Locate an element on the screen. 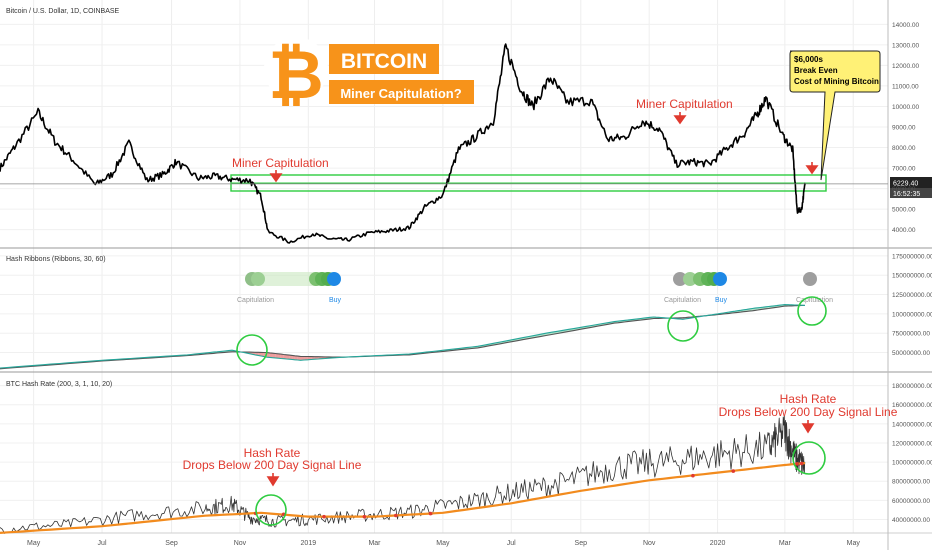 The image size is (932, 550). y-tick-label: 50000000.00 is located at coordinates (911, 353).